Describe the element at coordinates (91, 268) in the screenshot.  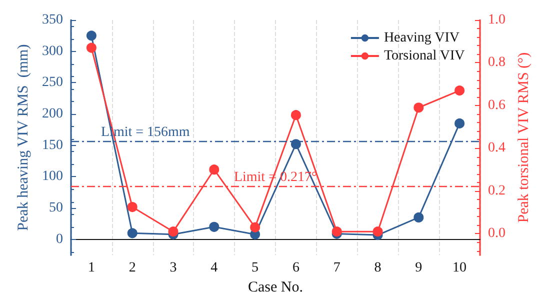
I see `x-tick-label: 1` at that location.